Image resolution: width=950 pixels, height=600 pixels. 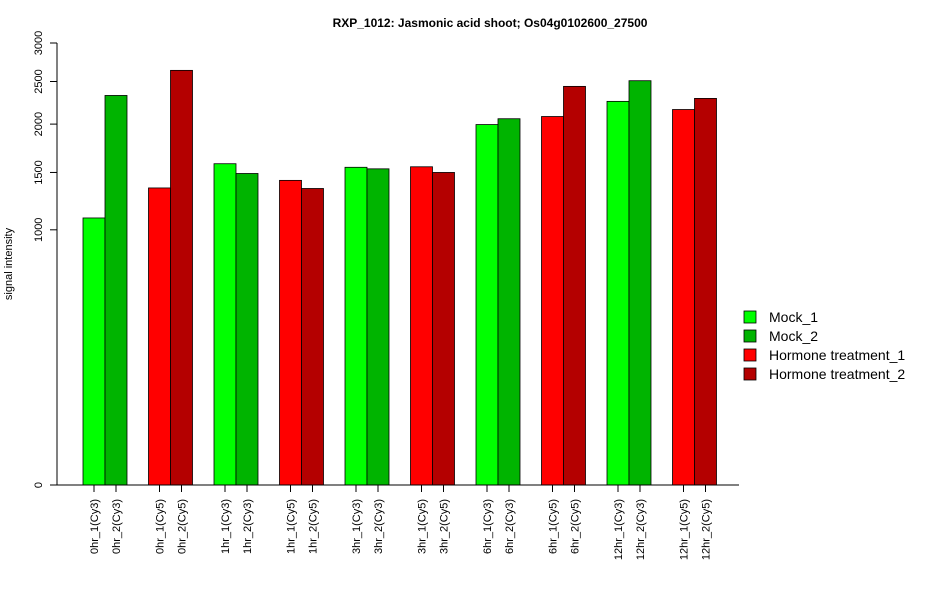 I want to click on bar-3hr_1(Cy5), so click(x=421, y=326).